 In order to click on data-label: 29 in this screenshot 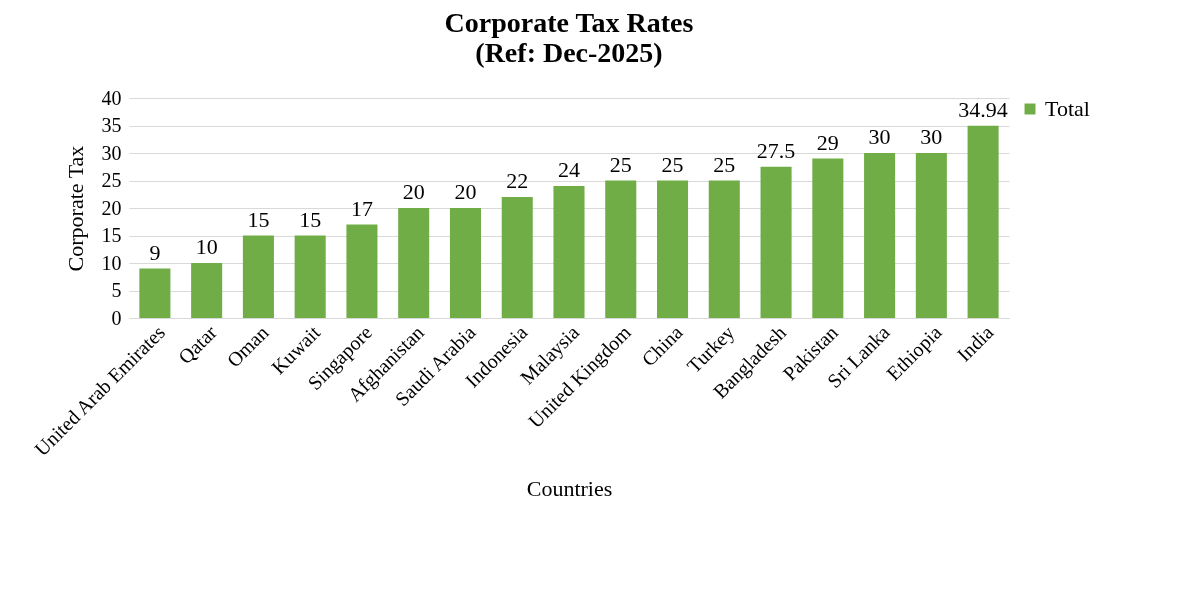, I will do `click(827, 142)`.